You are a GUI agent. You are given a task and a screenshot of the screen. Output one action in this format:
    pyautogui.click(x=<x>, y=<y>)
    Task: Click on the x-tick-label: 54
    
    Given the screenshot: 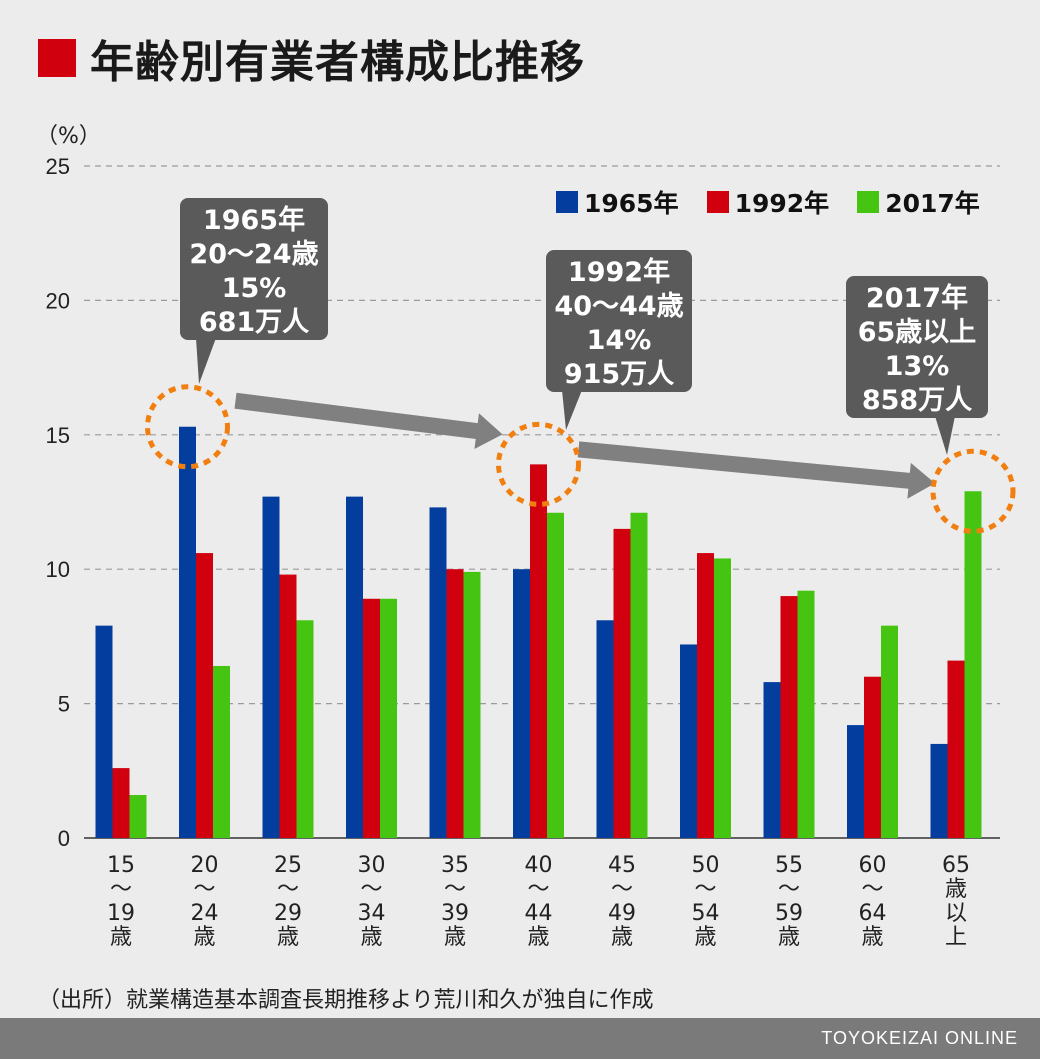 What is the action you would take?
    pyautogui.click(x=706, y=913)
    